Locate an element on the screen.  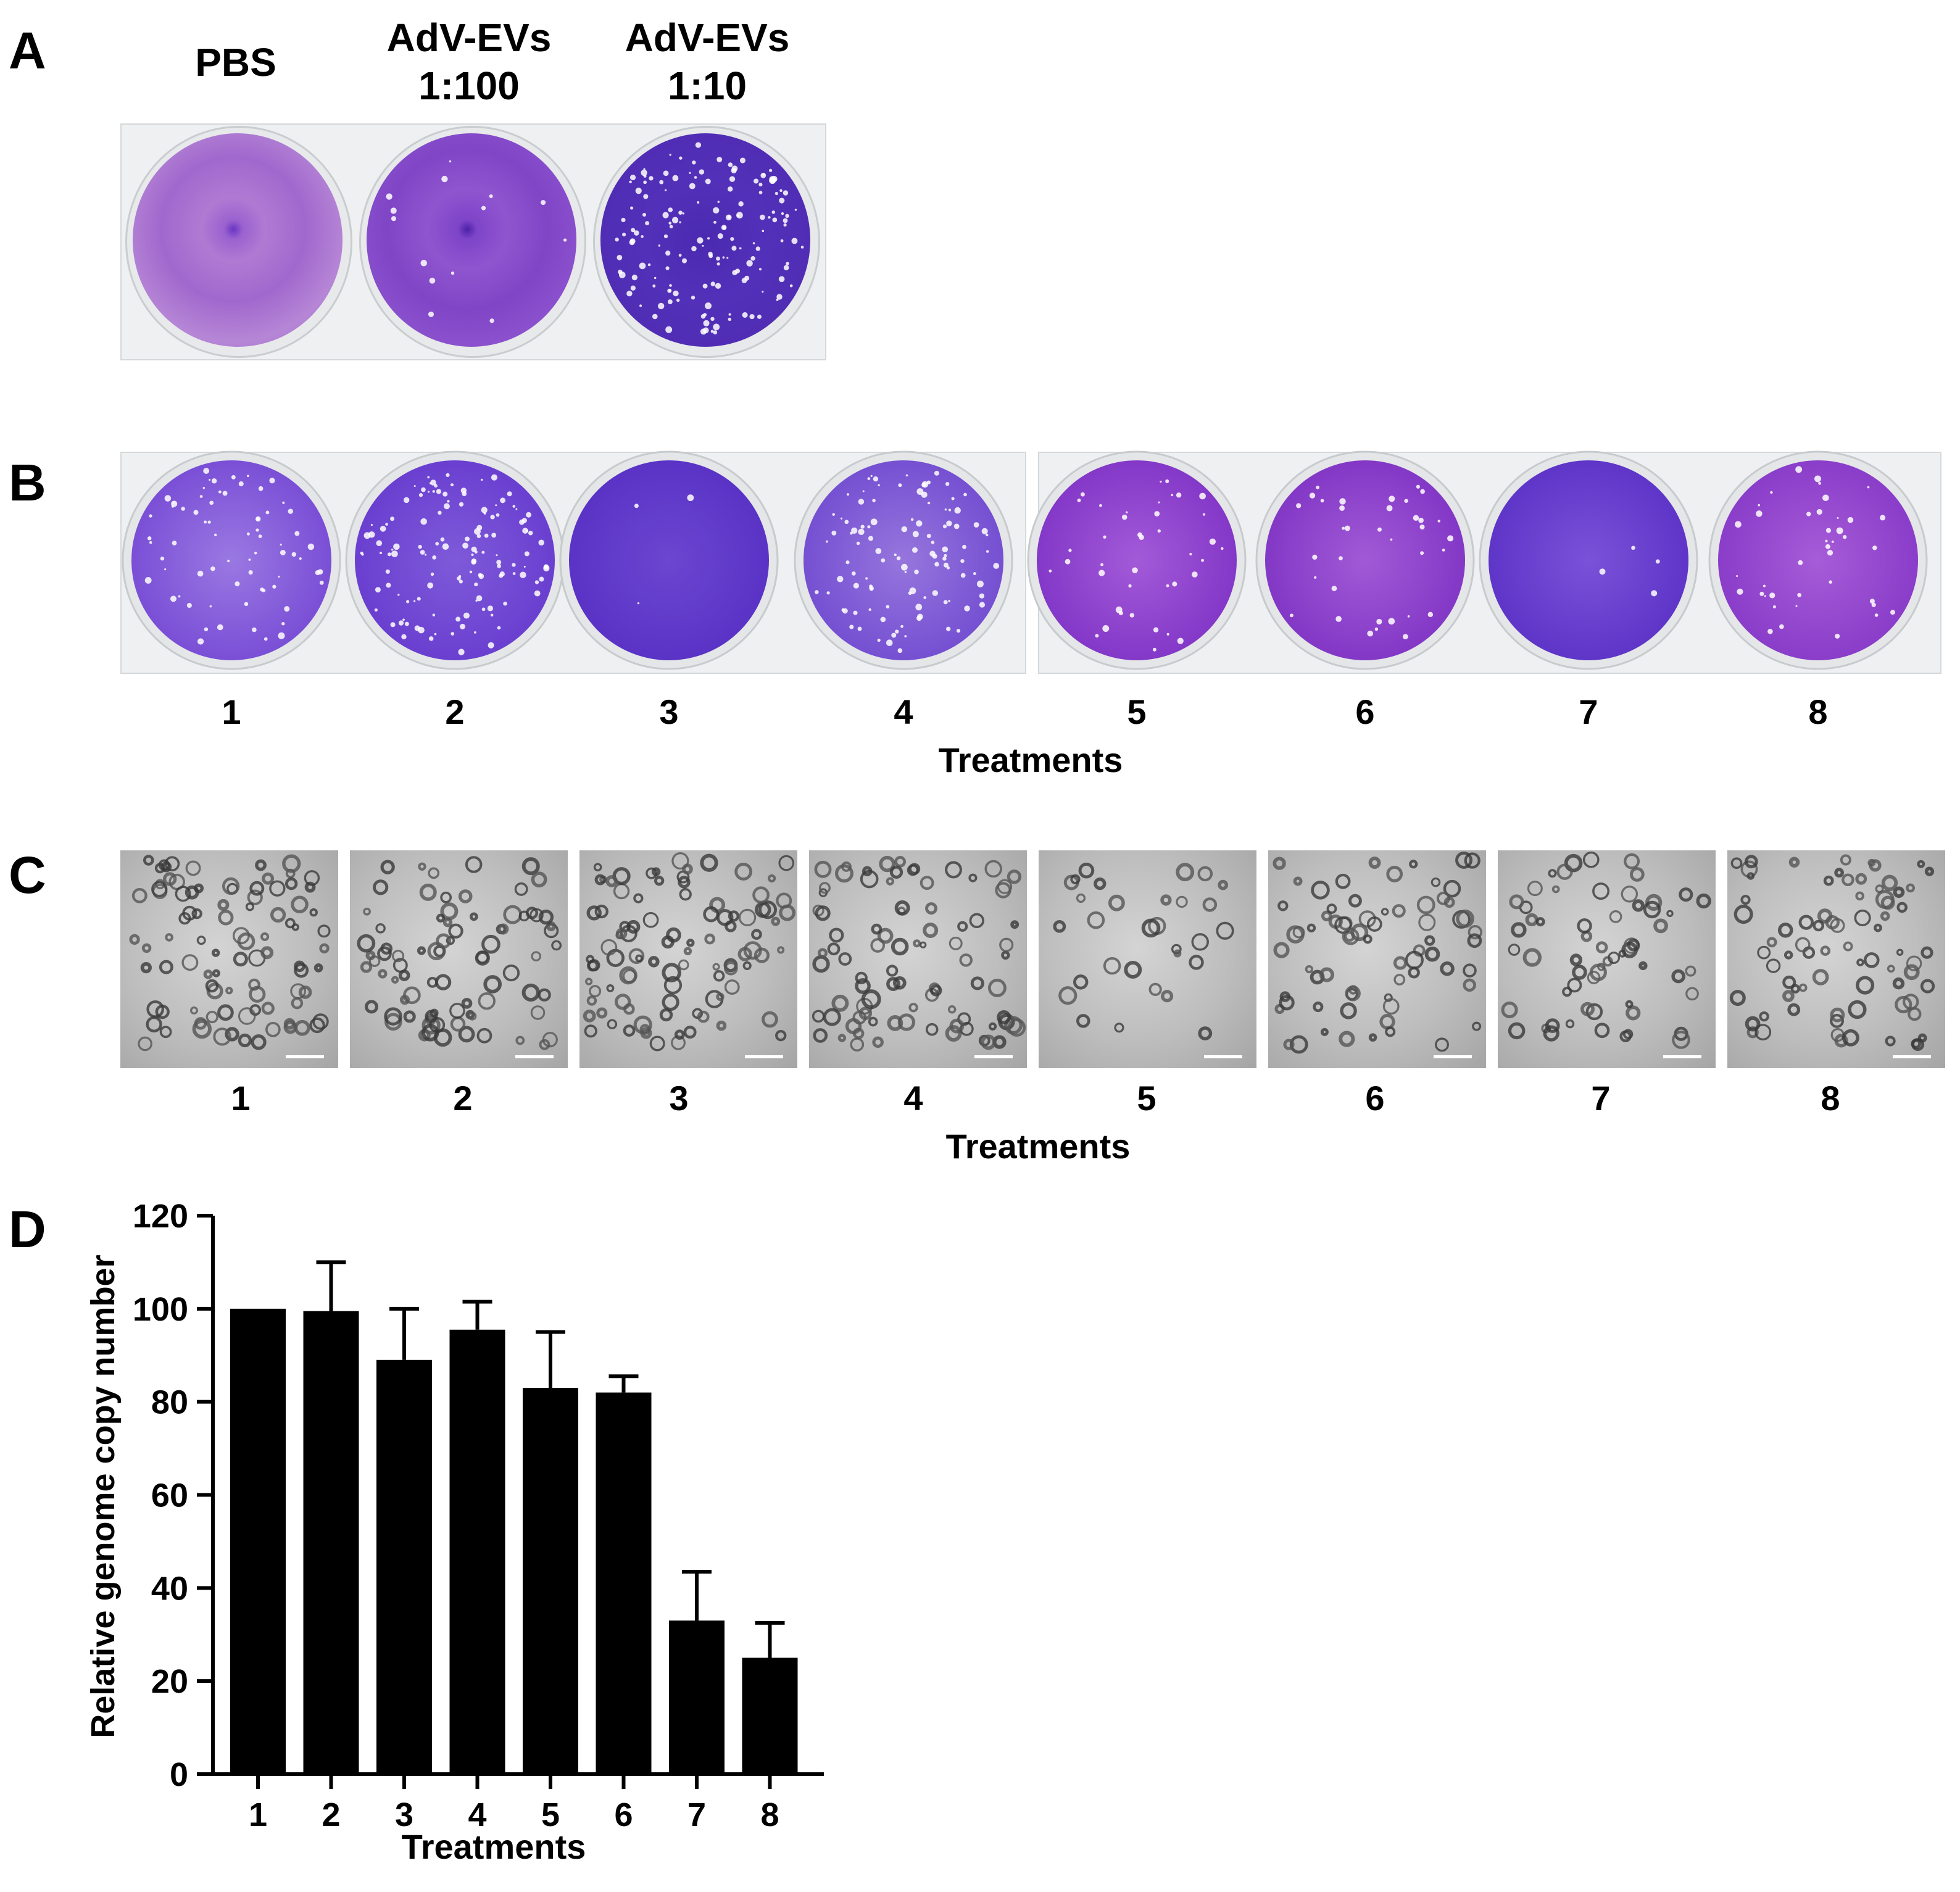
panel-c-label-3: 3 is located at coordinates (679, 1098).